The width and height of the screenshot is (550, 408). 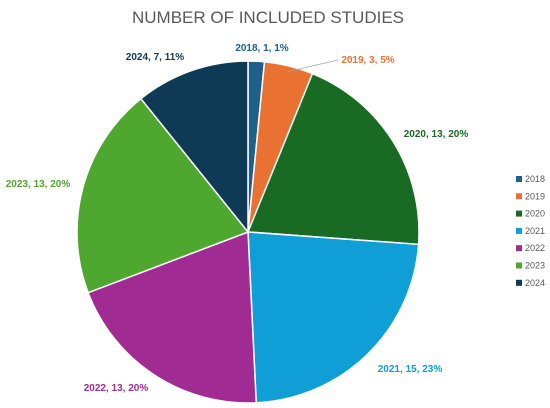 I want to click on pie-slice-2022, so click(x=172, y=317).